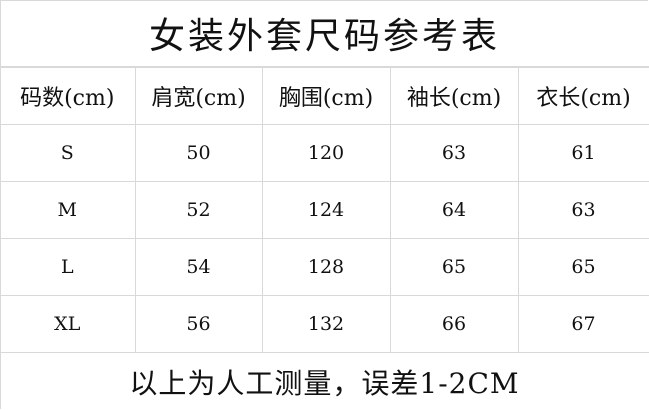 This screenshot has width=649, height=410. I want to click on table-row: L 54 128 65 65, so click(324, 267).